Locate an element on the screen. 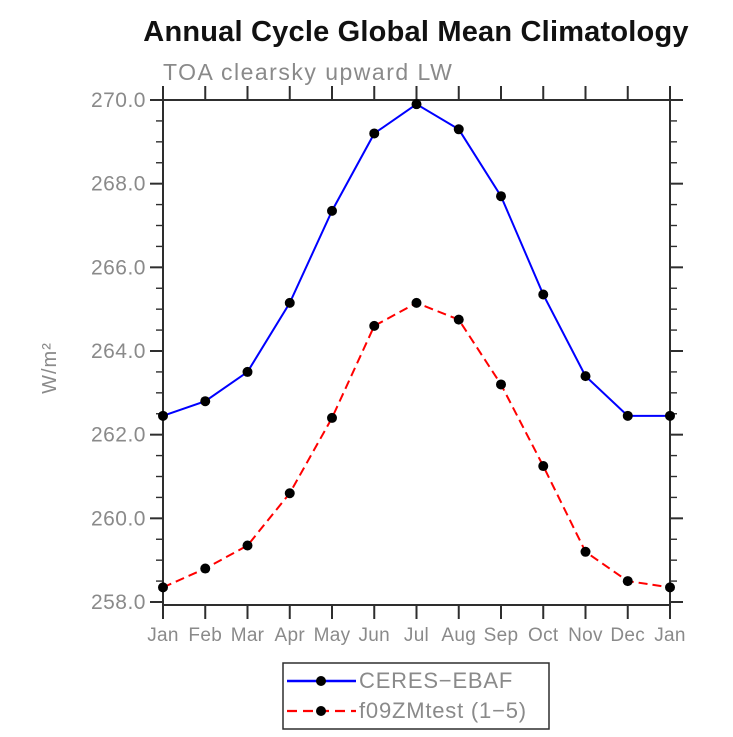 This screenshot has width=733, height=737. x-tick-label: Jun is located at coordinates (374, 635).